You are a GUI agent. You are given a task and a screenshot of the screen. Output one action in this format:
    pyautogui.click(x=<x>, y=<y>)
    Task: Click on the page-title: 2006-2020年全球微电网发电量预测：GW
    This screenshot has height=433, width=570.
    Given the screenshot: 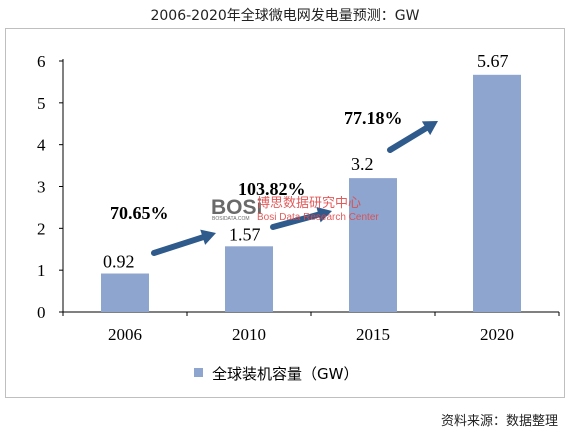 What is the action you would take?
    pyautogui.click(x=285, y=16)
    